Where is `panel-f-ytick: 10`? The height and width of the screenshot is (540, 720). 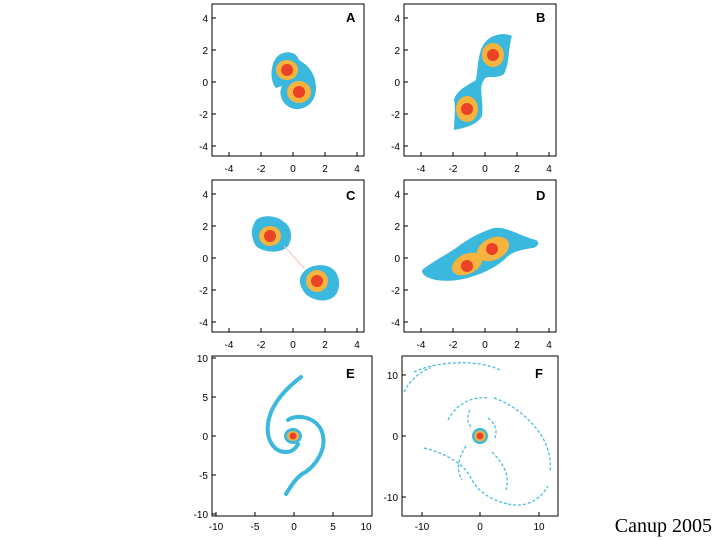
panel-f-ytick: 10 is located at coordinates (393, 376).